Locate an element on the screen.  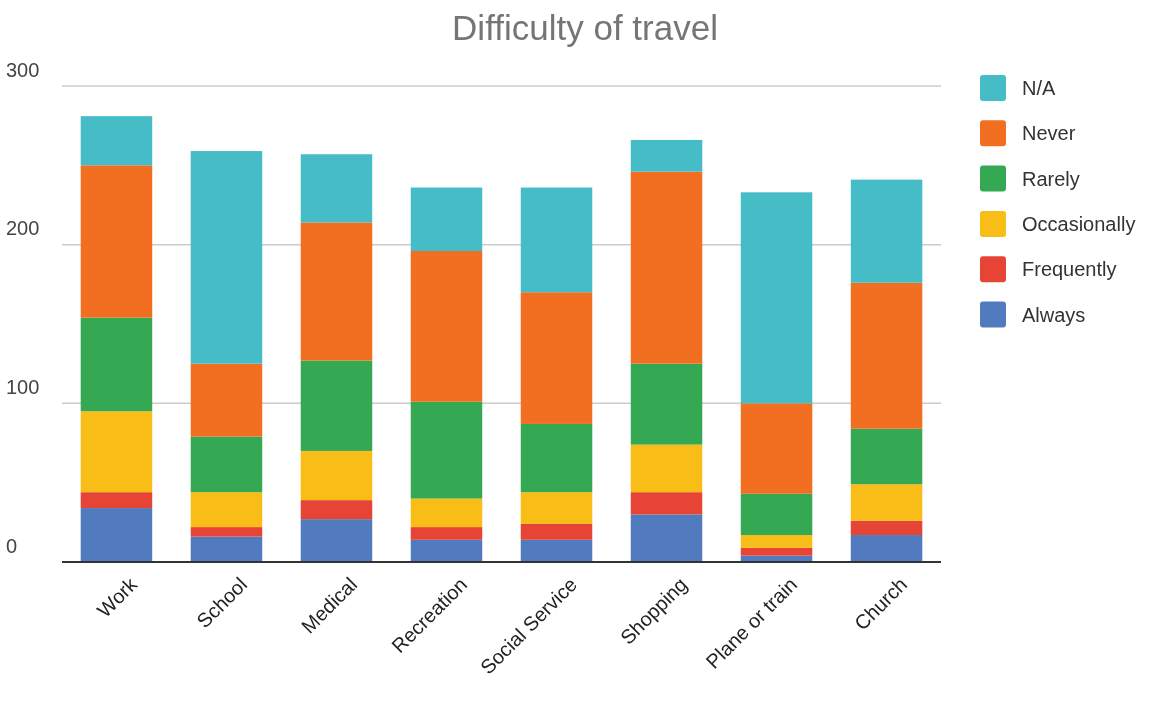
legend-label: Occasionally is located at coordinates (1079, 223).